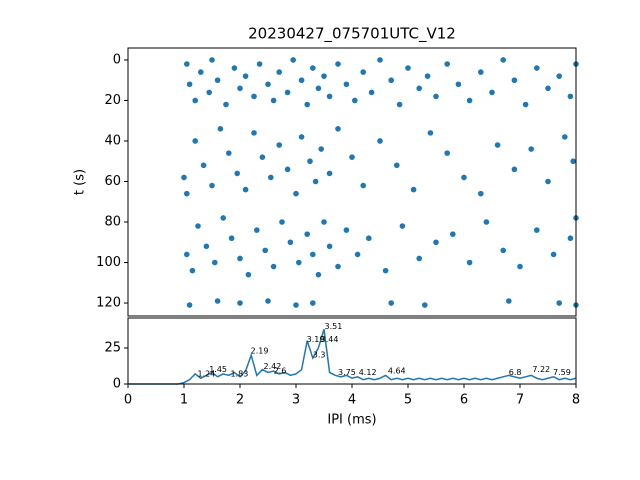 The height and width of the screenshot is (480, 640). Describe the element at coordinates (108, 303) in the screenshot. I see `y-tick-label: 120` at that location.